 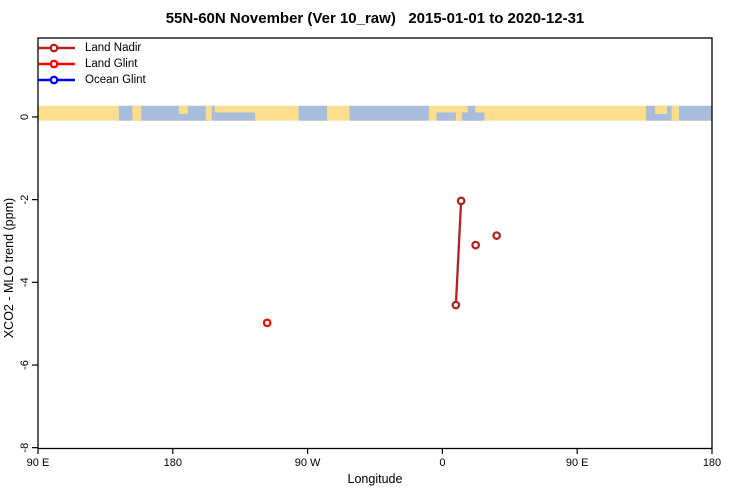 I want to click on x-tick-label: 0, so click(x=442, y=463).